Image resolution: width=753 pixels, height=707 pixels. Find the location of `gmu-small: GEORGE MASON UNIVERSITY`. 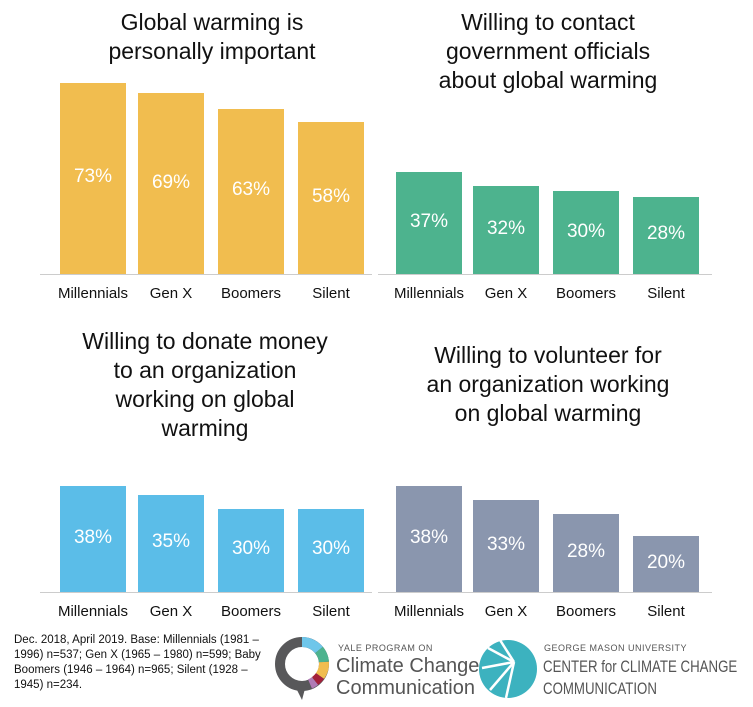

gmu-small: GEORGE MASON UNIVERSITY is located at coordinates (616, 648).